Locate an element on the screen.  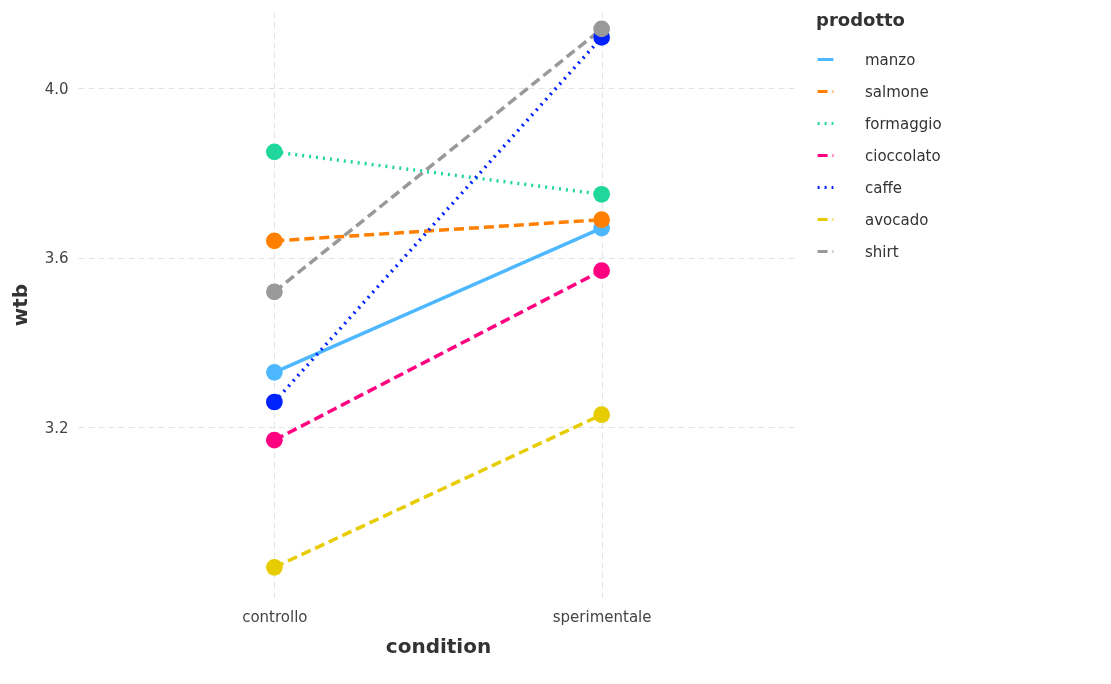
x-axis-title: condition is located at coordinates (438, 645).